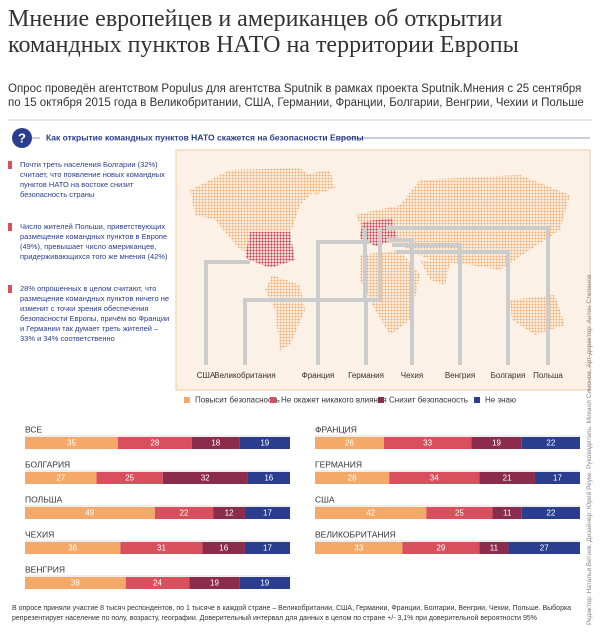 The height and width of the screenshot is (634, 600). What do you see at coordinates (338, 464) in the screenshot?
I see `category-label: ГЕРМАНИЯ` at bounding box center [338, 464].